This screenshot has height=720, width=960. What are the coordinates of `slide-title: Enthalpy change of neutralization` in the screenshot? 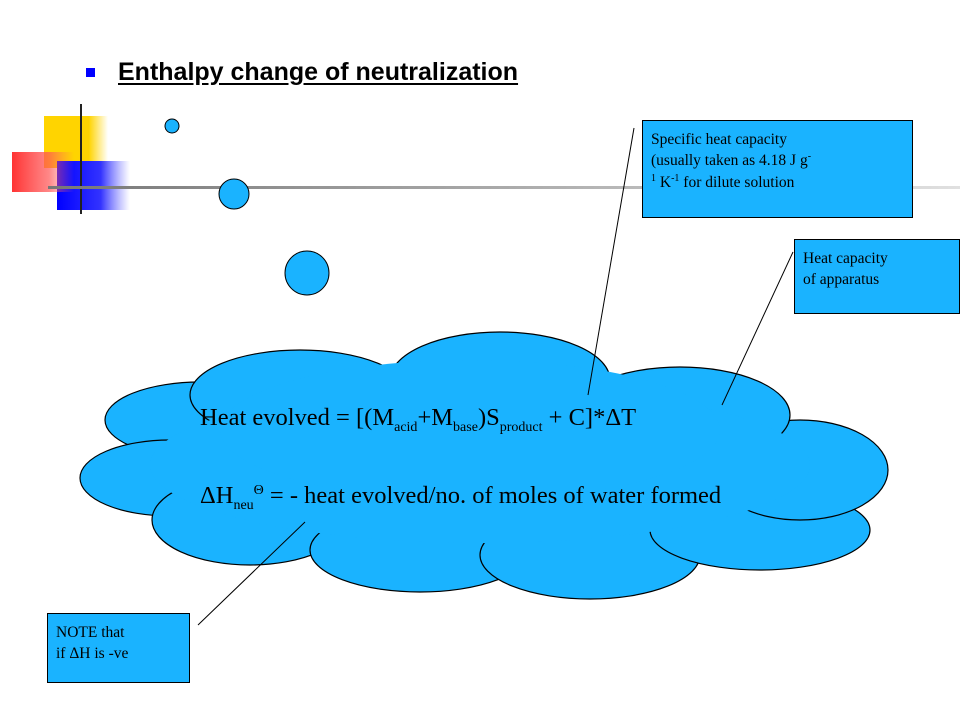 It's located at (318, 72).